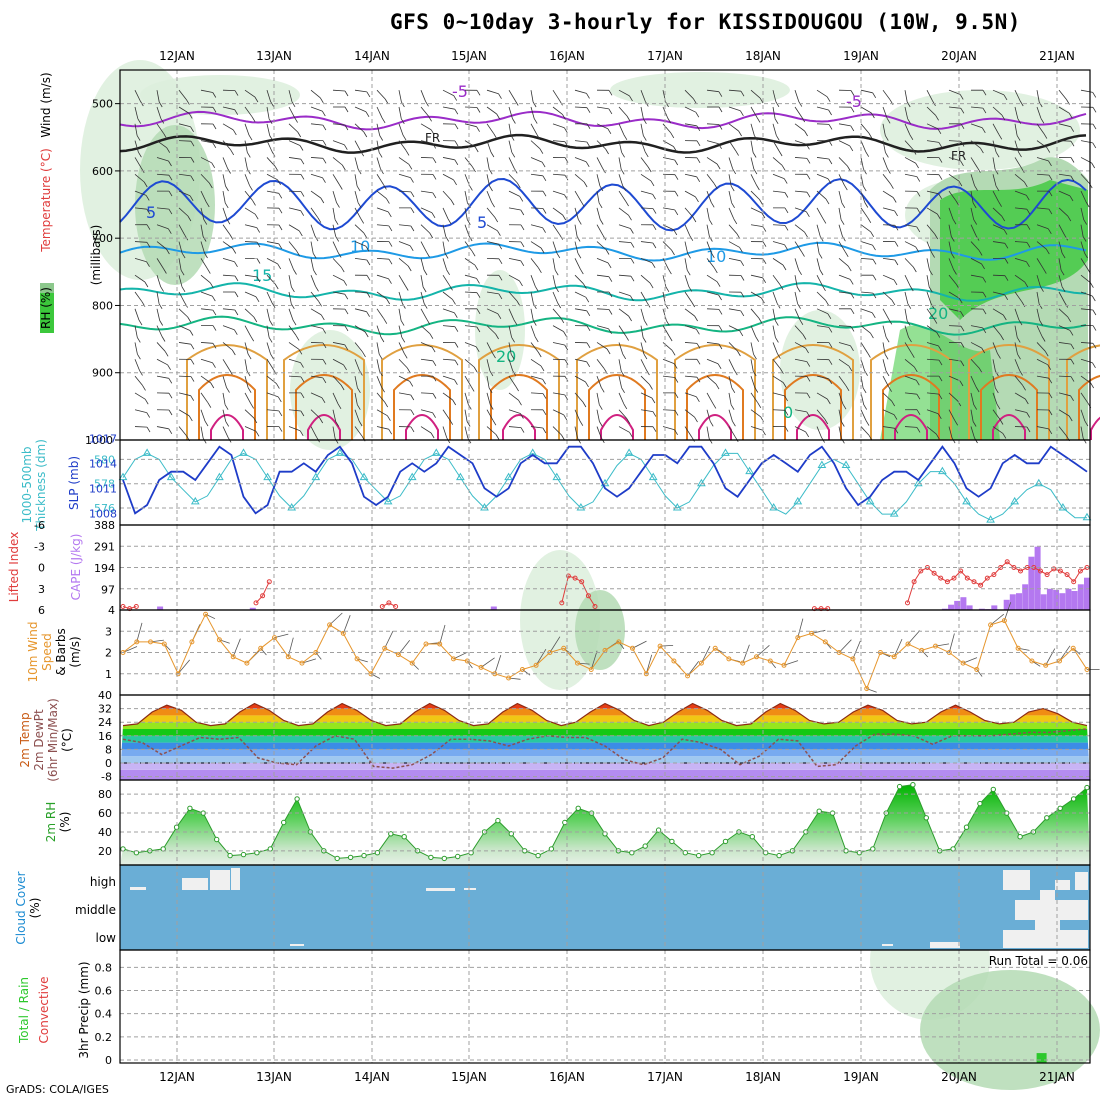 The image size is (1100, 1100). Describe the element at coordinates (1047, 934) in the screenshot. I see `cloud-block` at that location.